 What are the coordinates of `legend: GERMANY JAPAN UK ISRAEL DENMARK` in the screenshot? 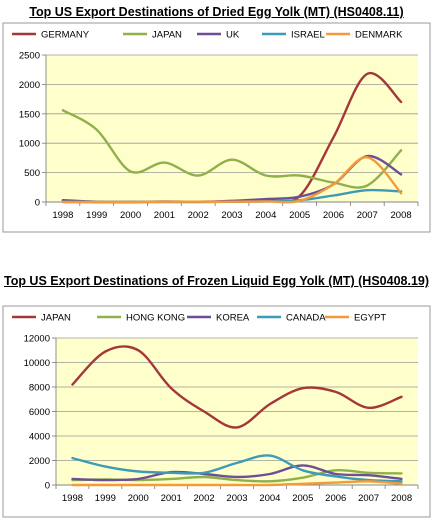 It's located at (207, 35).